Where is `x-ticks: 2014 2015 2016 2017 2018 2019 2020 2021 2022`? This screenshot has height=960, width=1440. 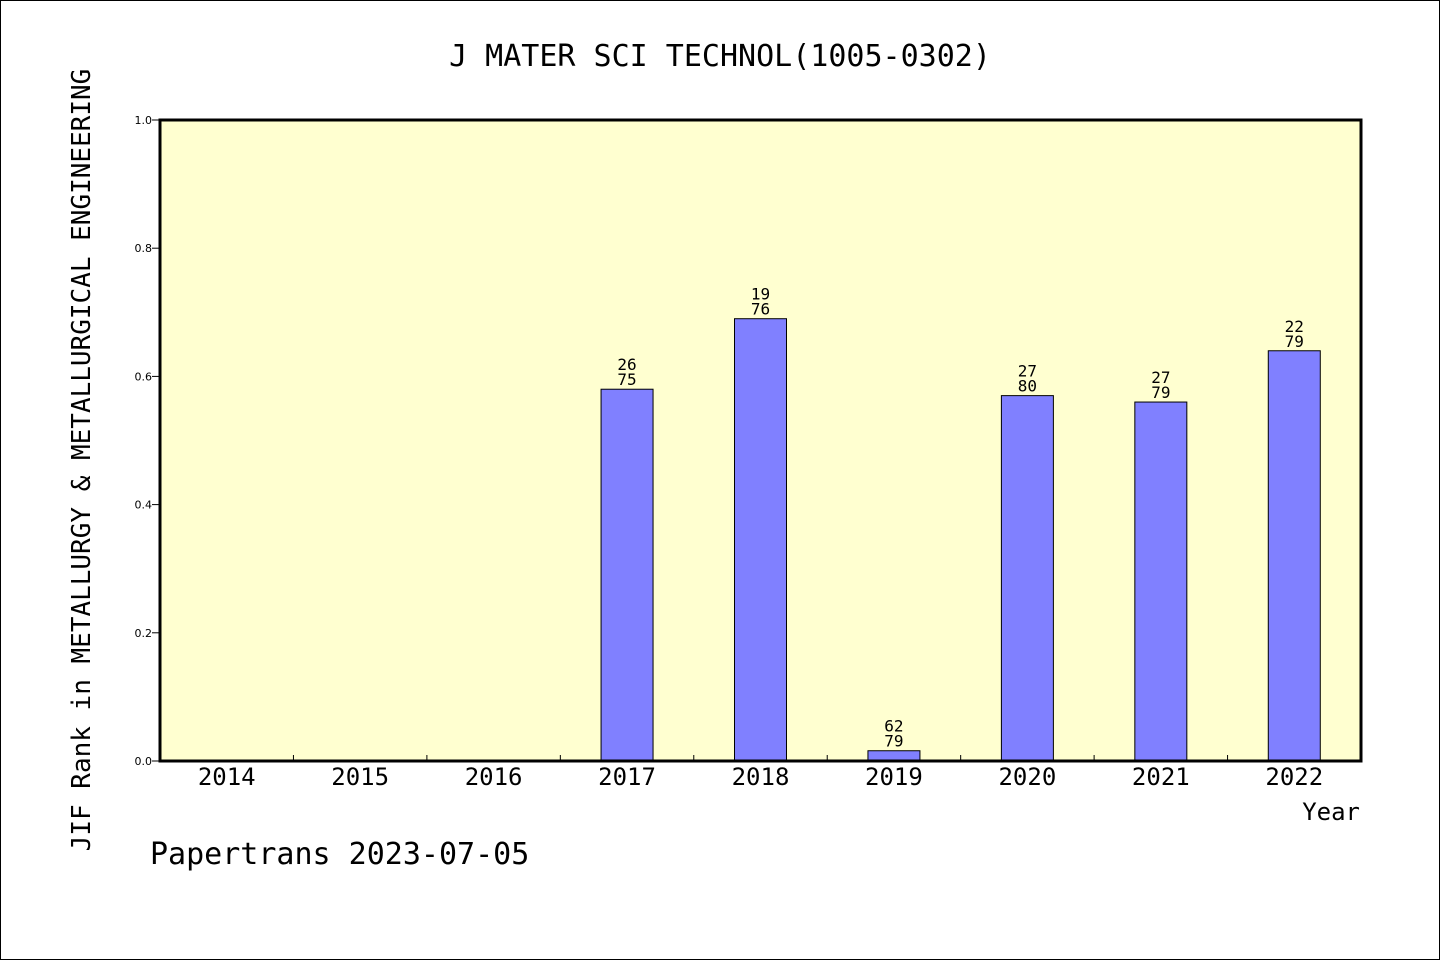 x-ticks: 2014 2015 2016 2017 2018 2019 2020 2021 2022 is located at coordinates (760, 773).